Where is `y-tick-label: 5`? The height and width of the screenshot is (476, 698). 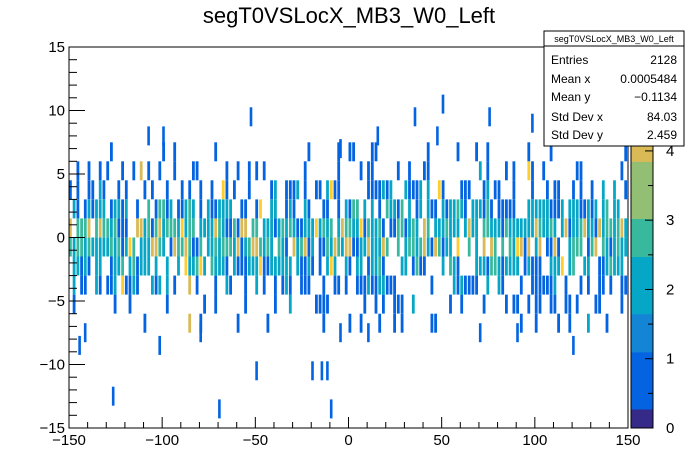 y-tick-label: 5 is located at coordinates (61, 174).